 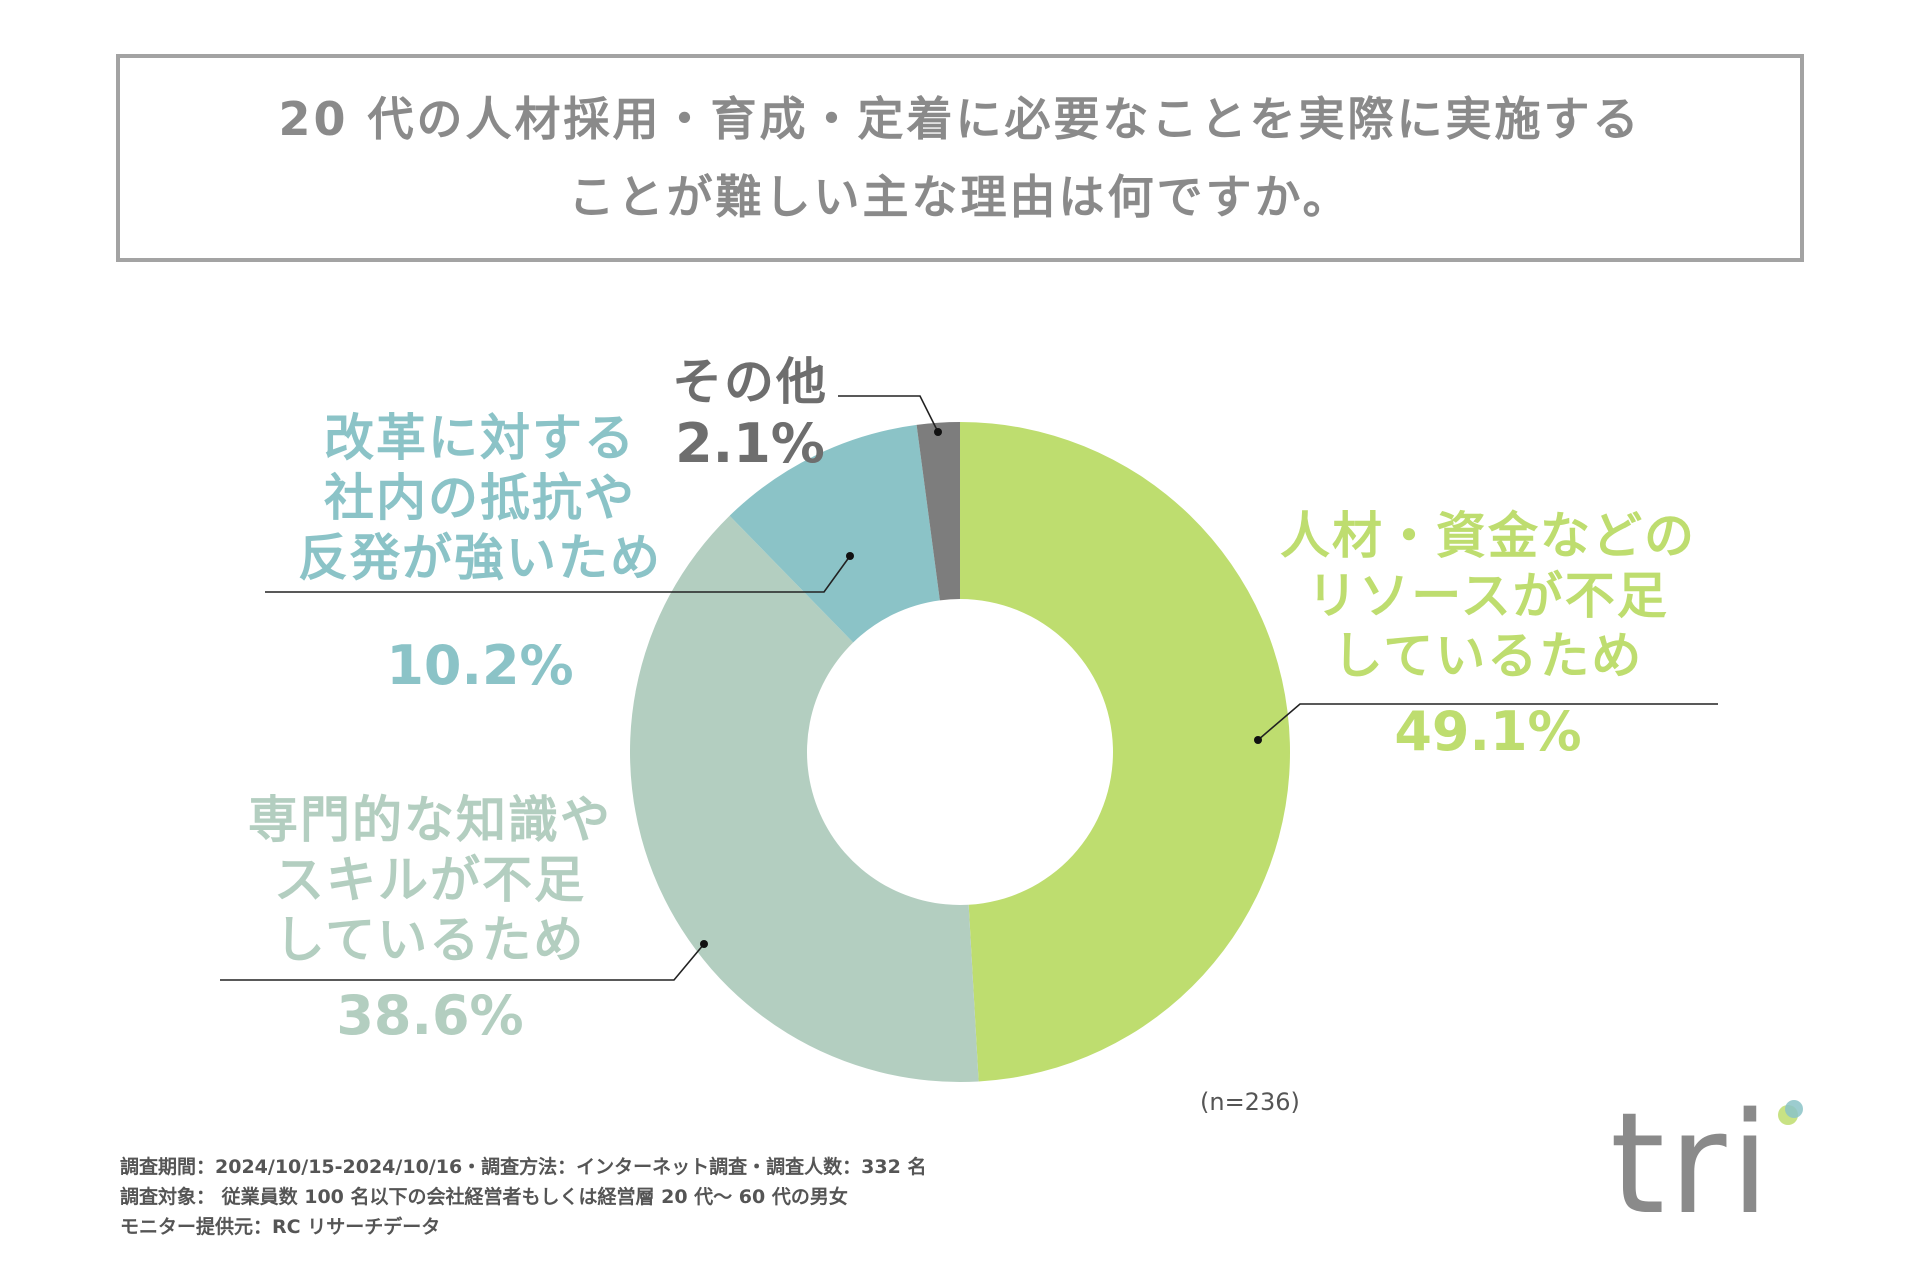 I want to click on tri-logo: tri, so click(x=1710, y=1165).